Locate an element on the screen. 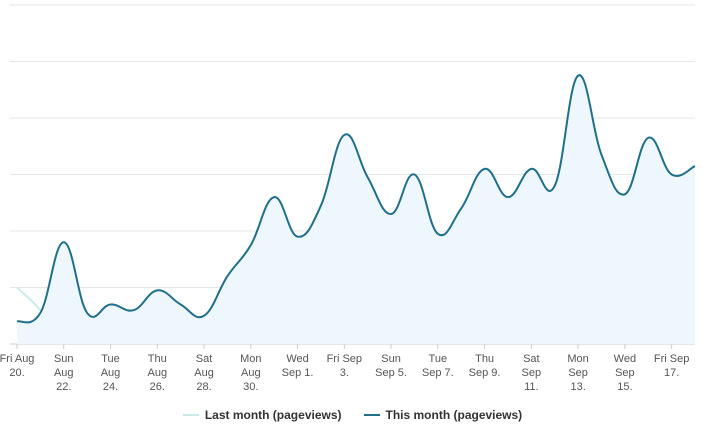  legend-label-last-month: Last month (pageviews) is located at coordinates (273, 415).